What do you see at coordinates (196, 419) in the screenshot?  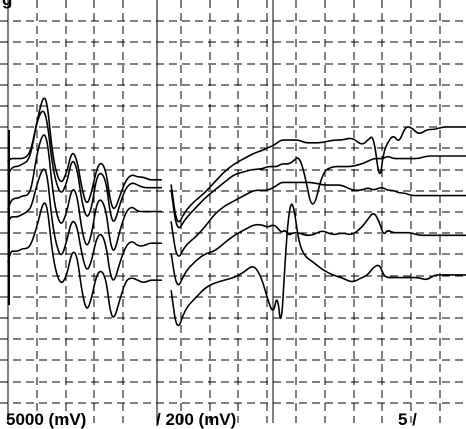 I see `scale-label-mid: / 200 (mV)` at bounding box center [196, 419].